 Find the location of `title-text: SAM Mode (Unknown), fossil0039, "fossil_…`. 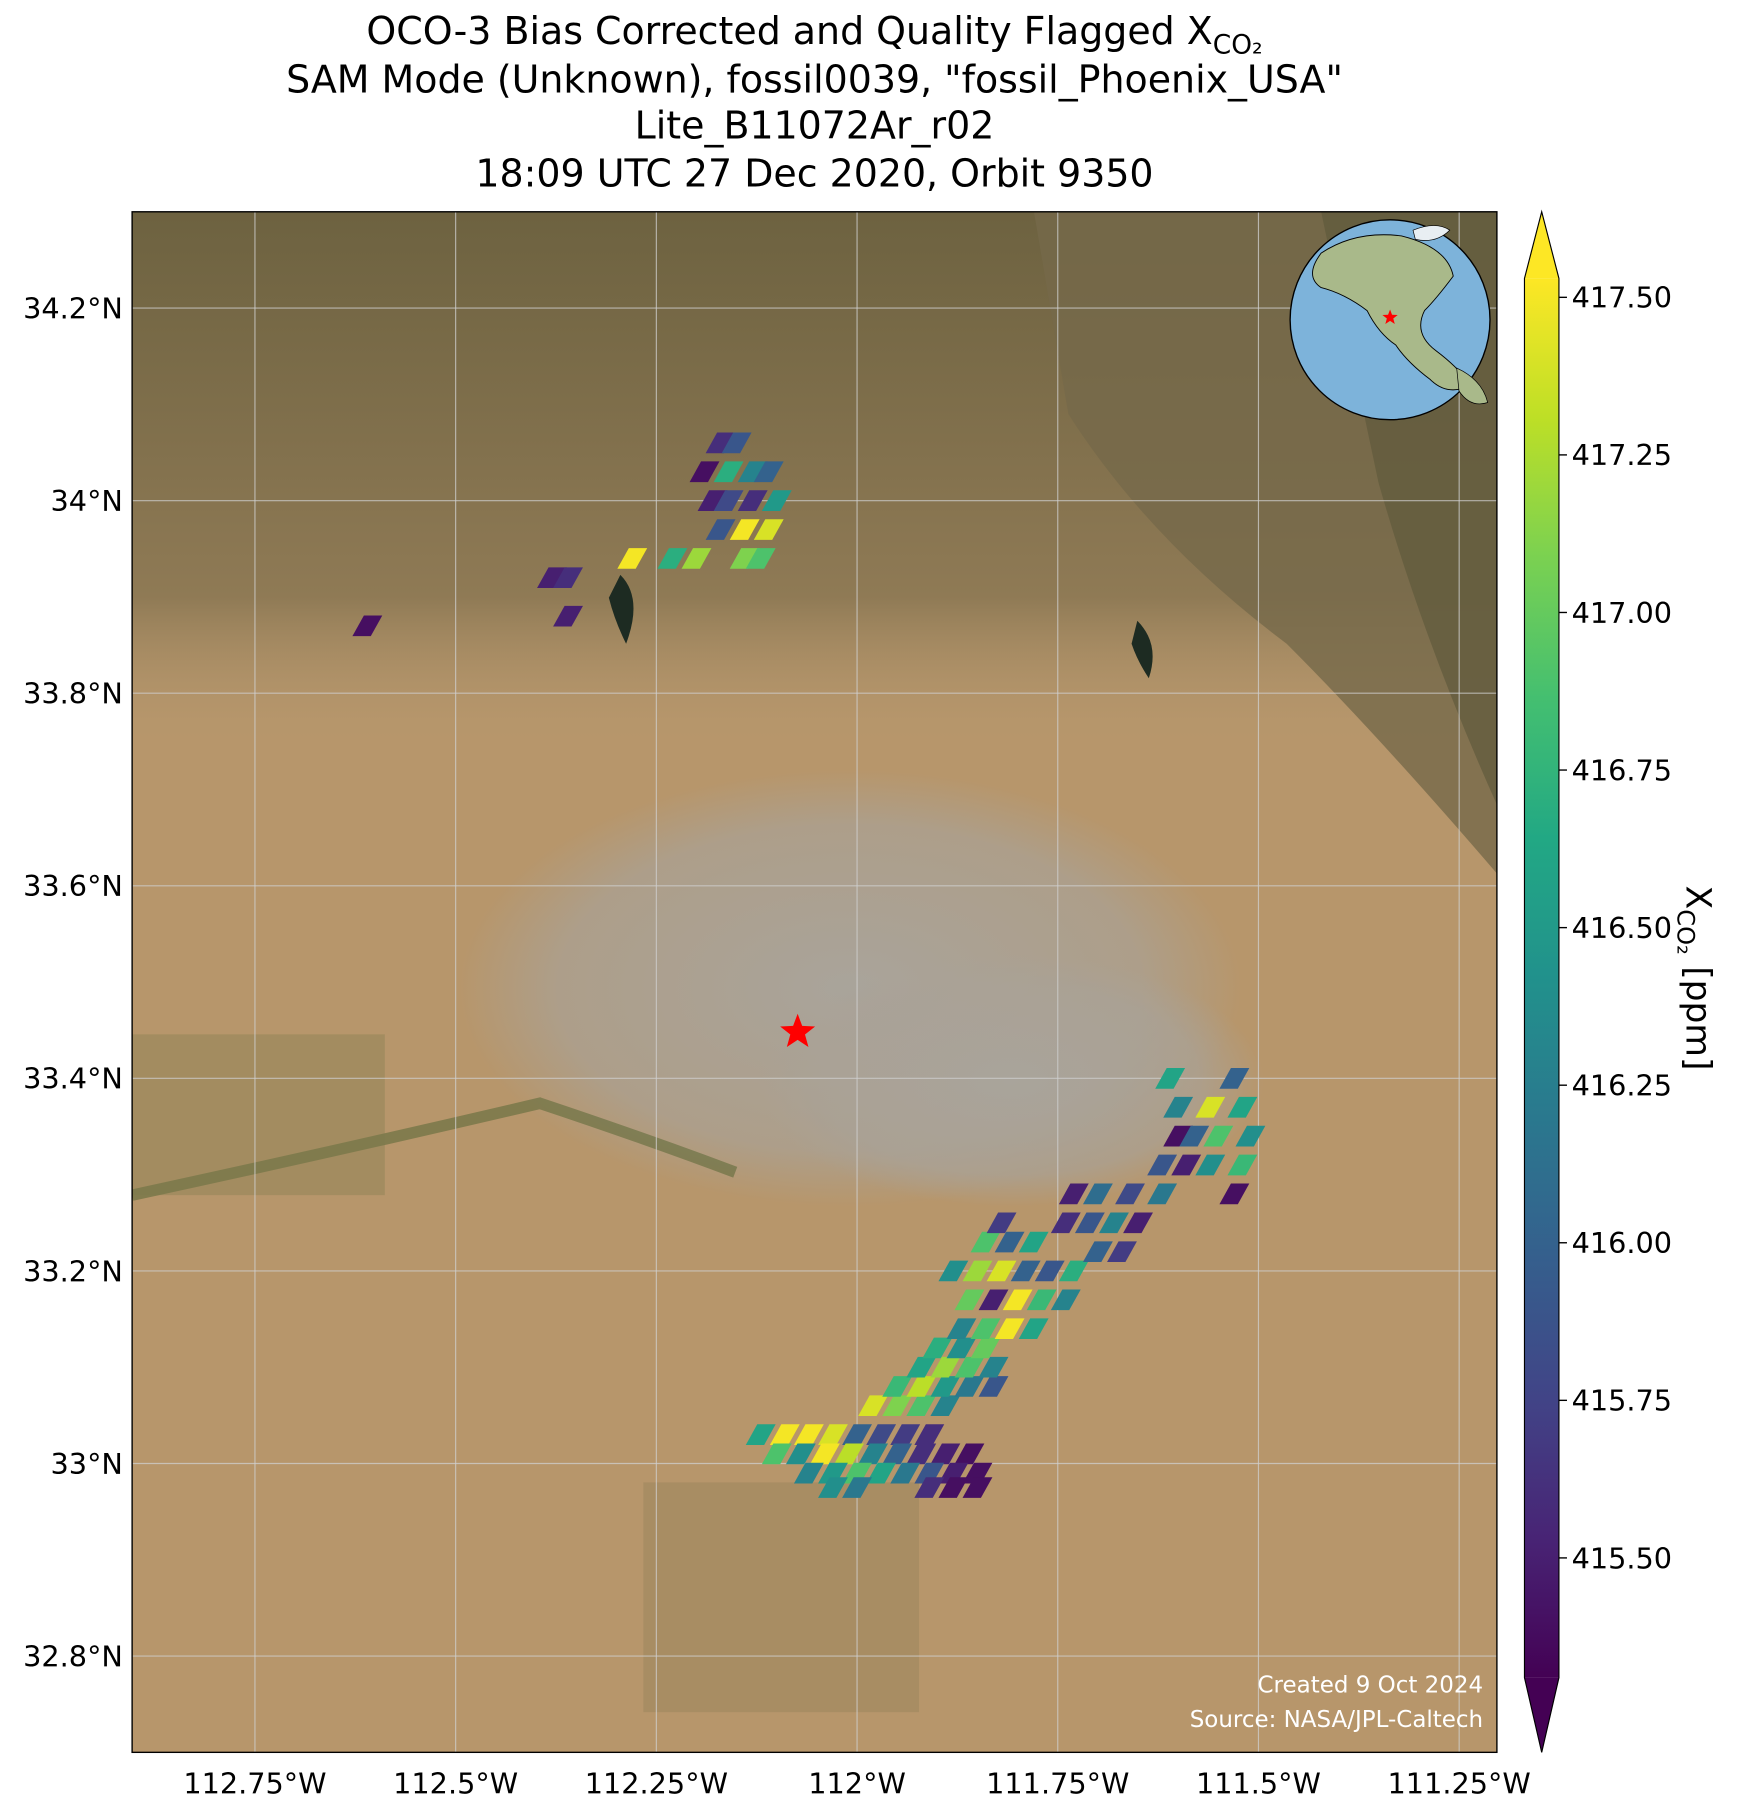

title-text: SAM Mode (Unknown), fossil0039, "fossil_… is located at coordinates (814, 79).